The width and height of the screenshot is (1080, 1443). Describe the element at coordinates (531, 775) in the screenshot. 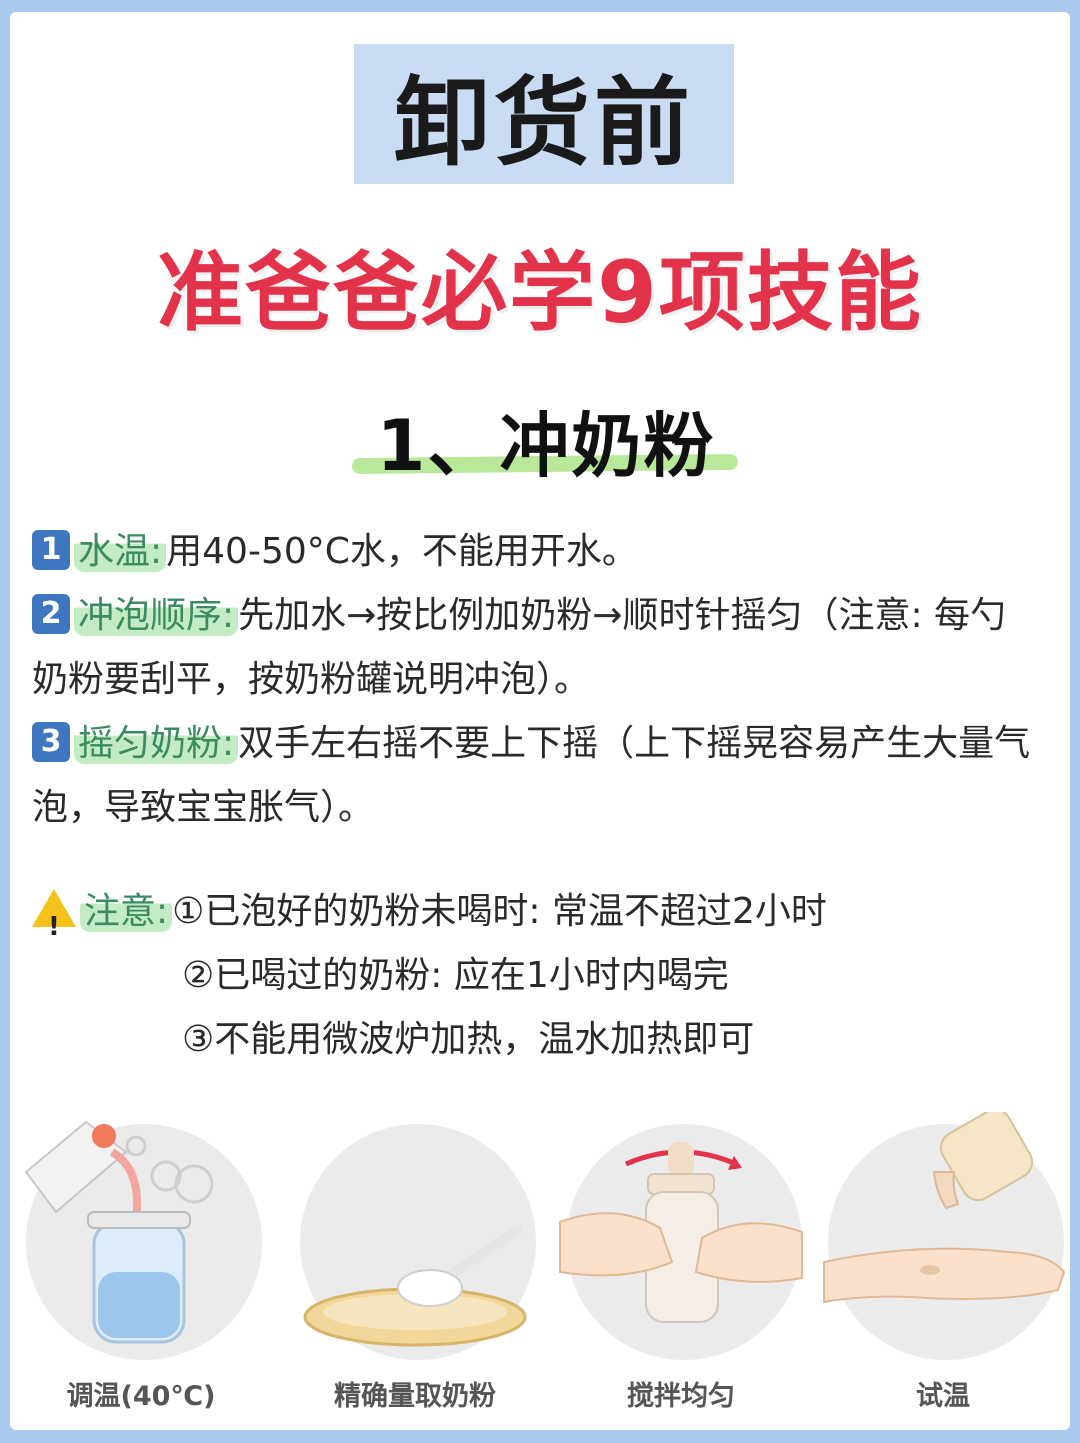

I see `step-text: 双手左右摇不要上下摇（上下摇晃容易产生大量气泡，导致宝宝胀气）。` at that location.